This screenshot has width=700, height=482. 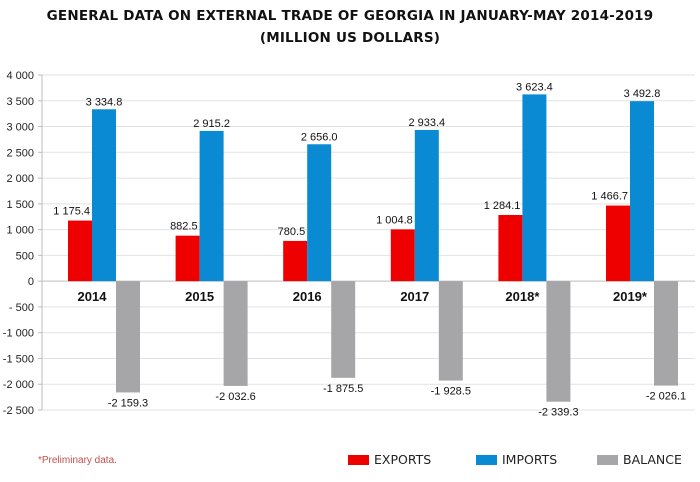 What do you see at coordinates (235, 397) in the screenshot?
I see `data-label-balance: -2 032.6` at bounding box center [235, 397].